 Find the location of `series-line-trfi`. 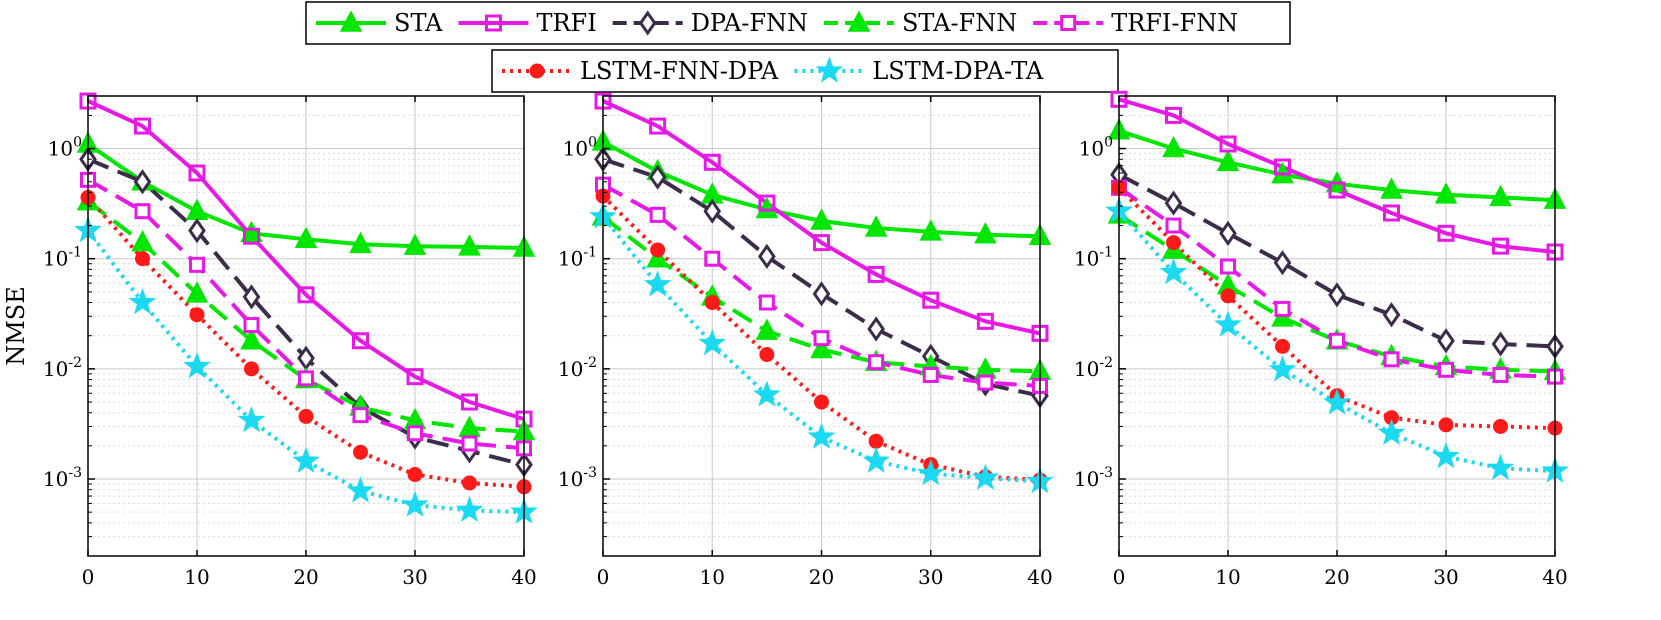

series-line-trfi is located at coordinates (821, 217).